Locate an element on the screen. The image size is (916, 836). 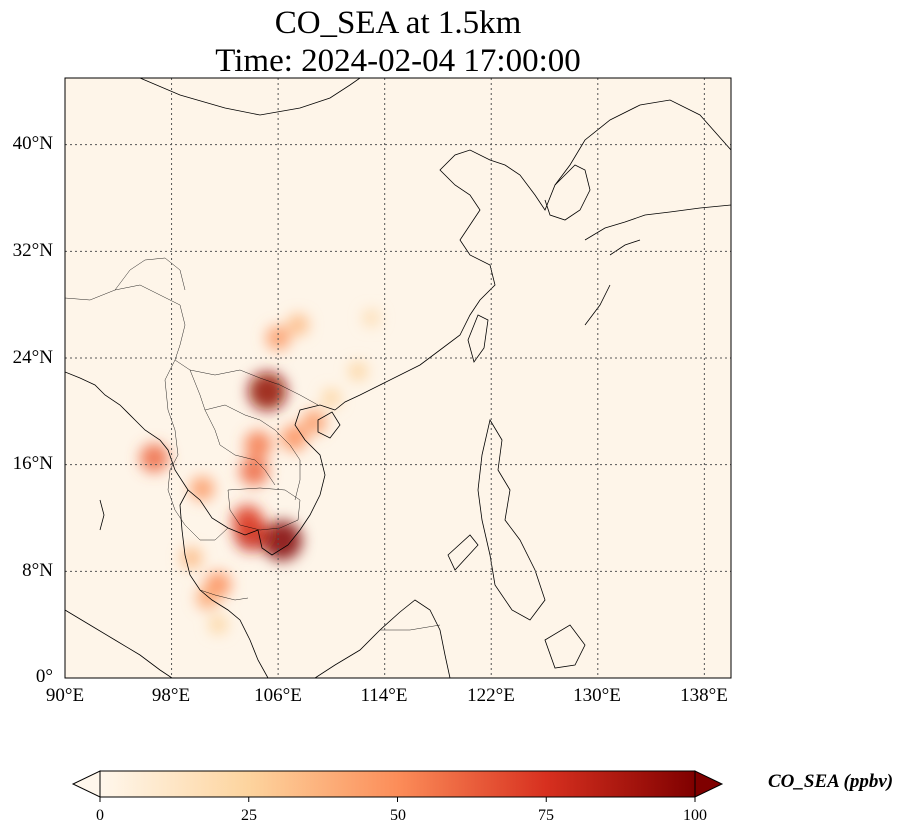
lon-tick-label: 90°E is located at coordinates (65, 695).